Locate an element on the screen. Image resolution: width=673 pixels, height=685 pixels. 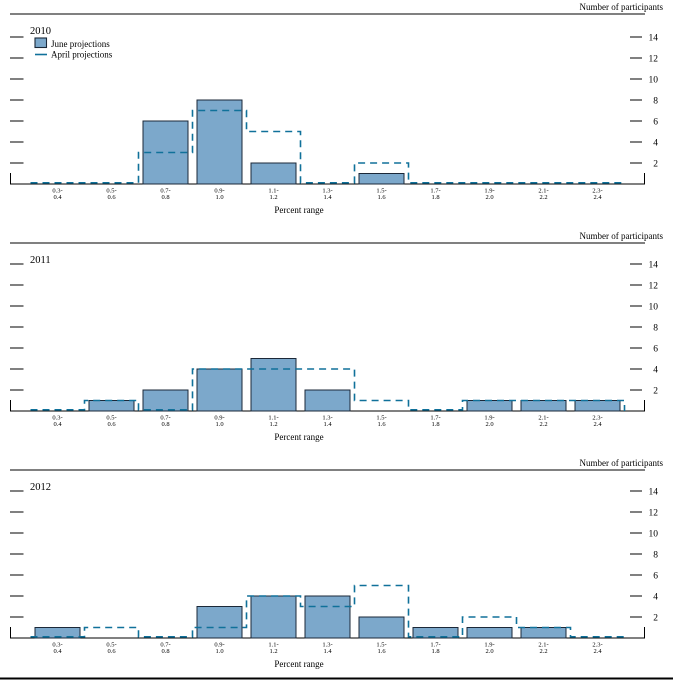
panel-year-title: 2010 is located at coordinates (40, 31).